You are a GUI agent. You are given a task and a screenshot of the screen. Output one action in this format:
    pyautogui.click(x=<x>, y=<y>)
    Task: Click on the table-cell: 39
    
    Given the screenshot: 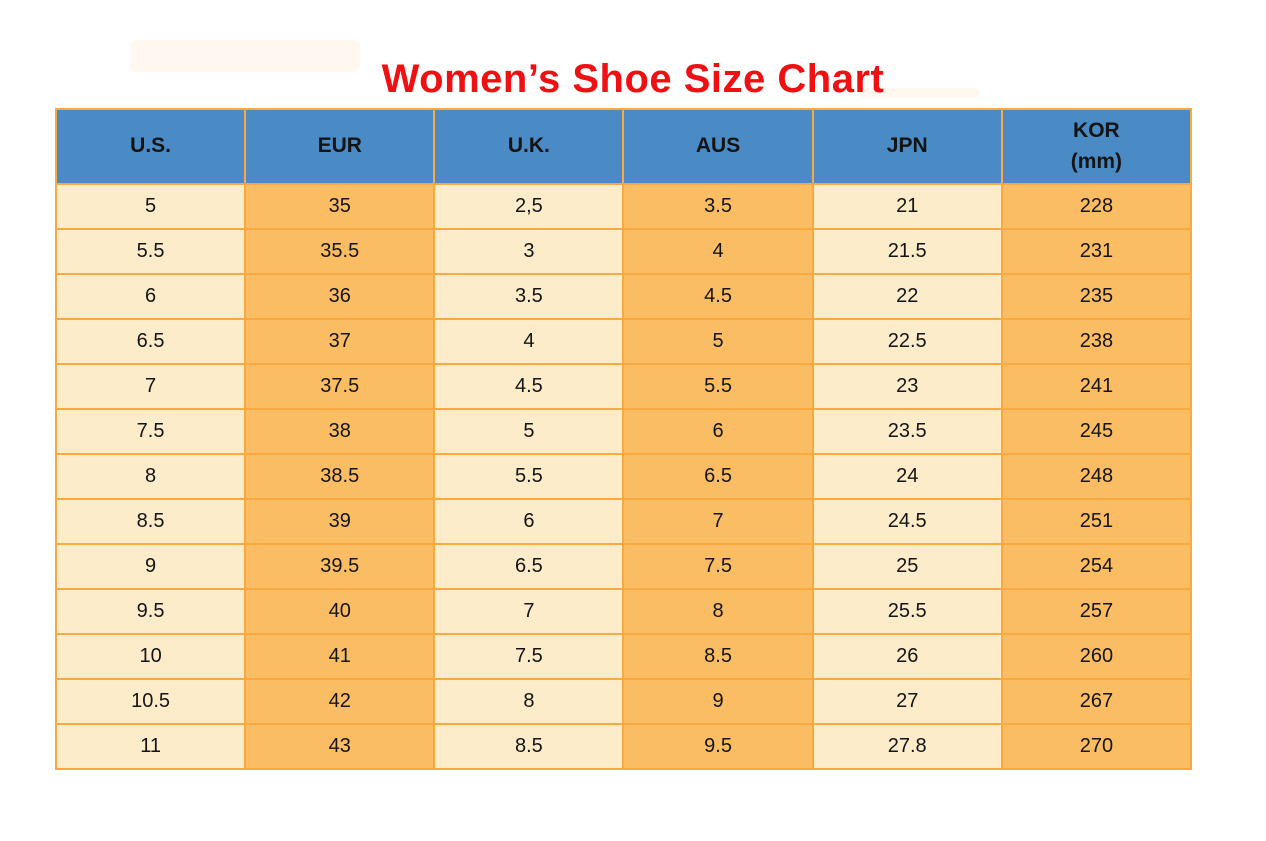 What is the action you would take?
    pyautogui.click(x=340, y=521)
    